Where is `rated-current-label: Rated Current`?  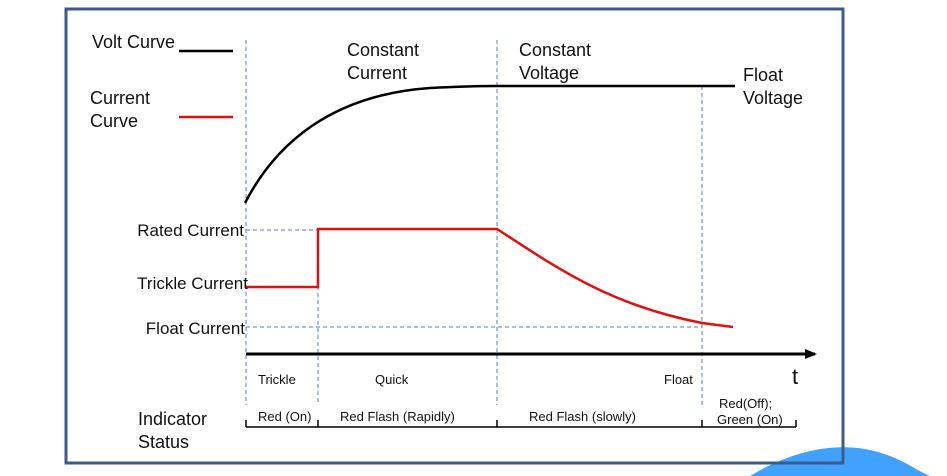 rated-current-label: Rated Current is located at coordinates (190, 230).